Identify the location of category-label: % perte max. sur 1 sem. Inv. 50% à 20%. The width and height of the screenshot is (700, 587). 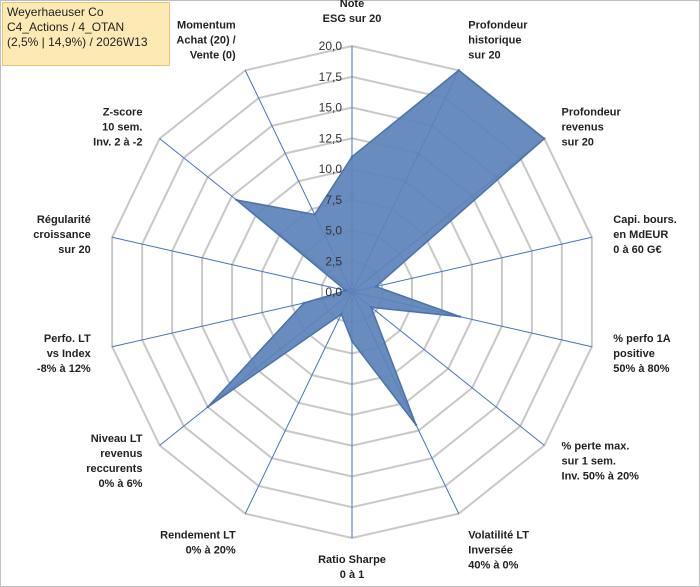
(601, 462).